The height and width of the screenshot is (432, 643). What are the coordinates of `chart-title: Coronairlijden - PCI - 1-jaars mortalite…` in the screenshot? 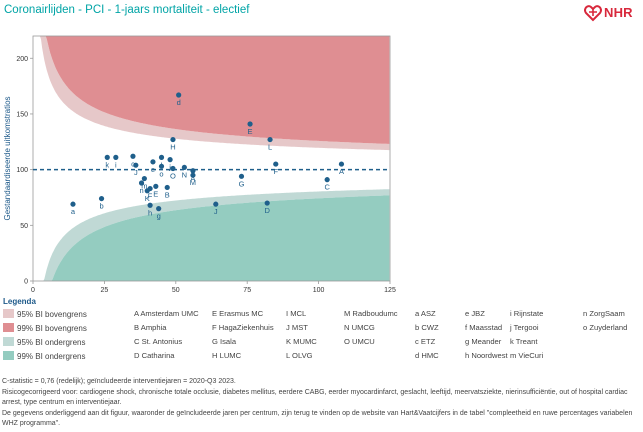 It's located at (127, 10).